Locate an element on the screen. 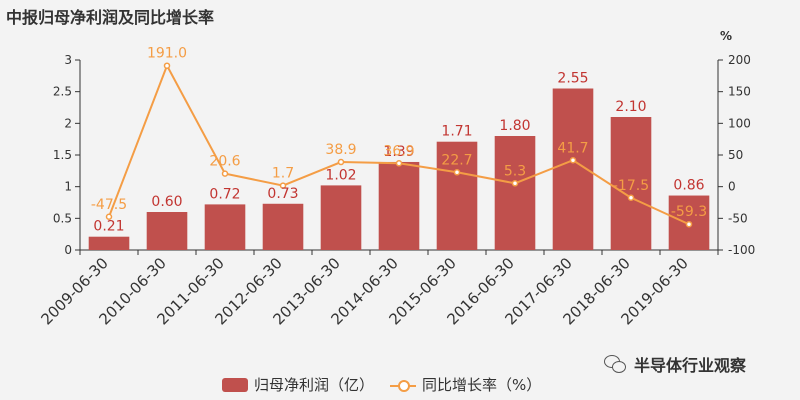 This screenshot has height=400, width=800. left-tick-label: 0 is located at coordinates (68, 250).